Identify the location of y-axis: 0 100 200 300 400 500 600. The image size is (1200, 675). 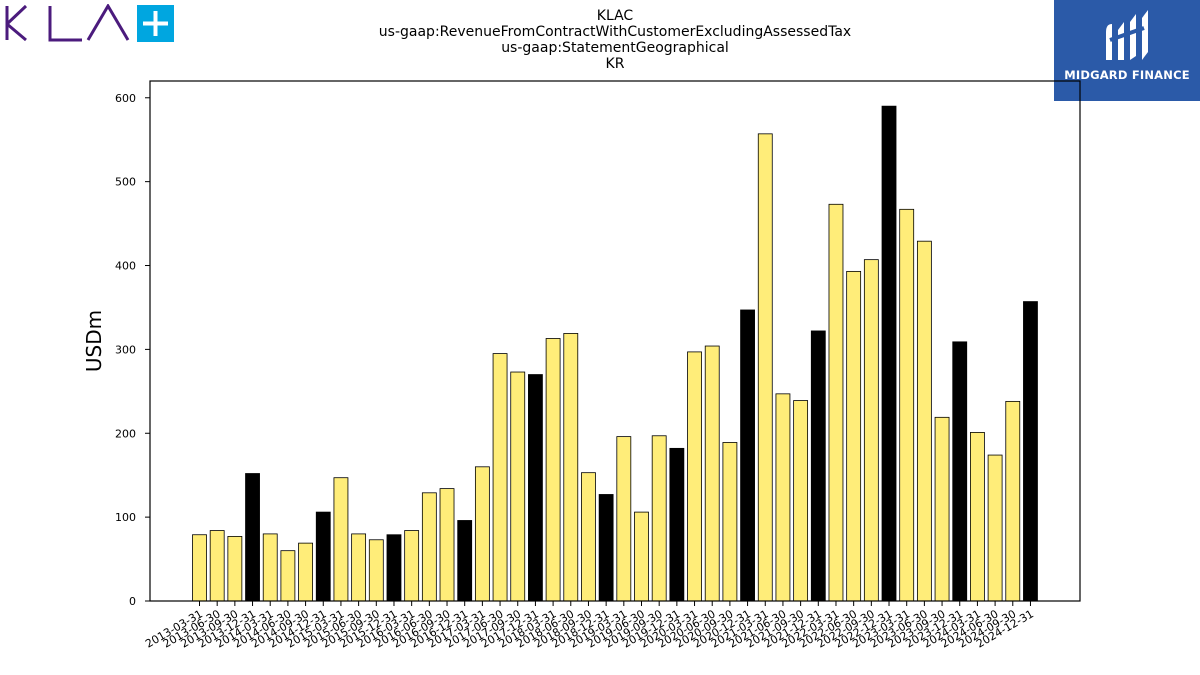
(132, 350).